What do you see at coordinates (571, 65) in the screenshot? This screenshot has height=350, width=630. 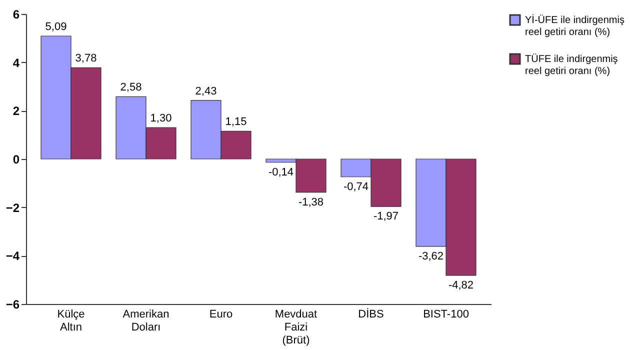 I see `legend-label: TÜFE ile indirgenmiş reel getiri oranı (%)` at bounding box center [571, 65].